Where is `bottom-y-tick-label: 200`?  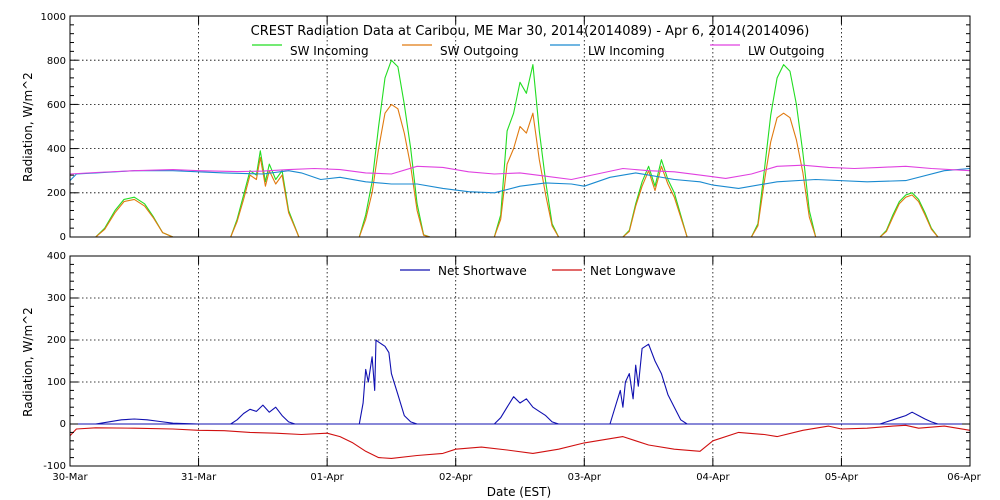
bottom-y-tick-label: 200 is located at coordinates (56, 340).